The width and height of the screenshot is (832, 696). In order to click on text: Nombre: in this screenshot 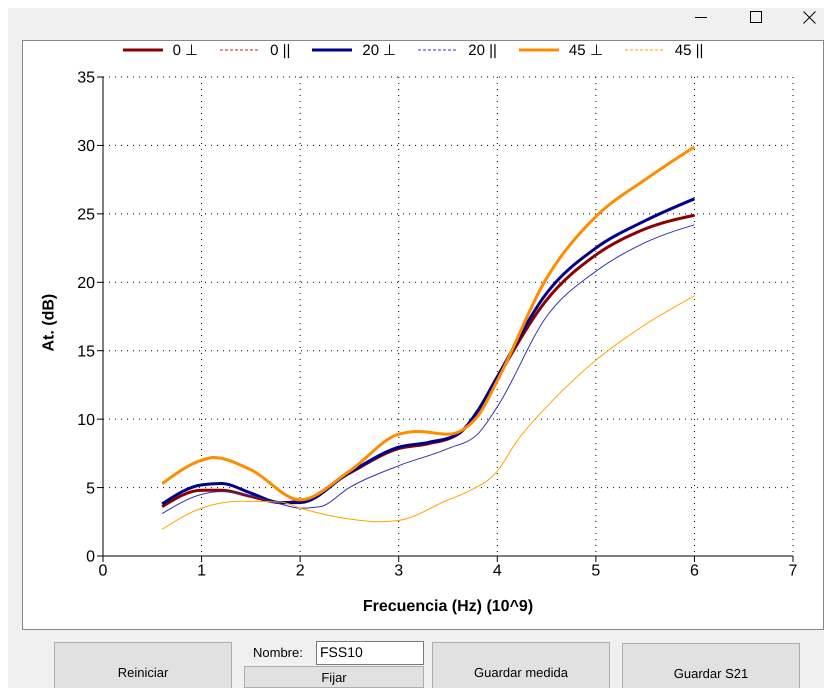, I will do `click(278, 652)`.